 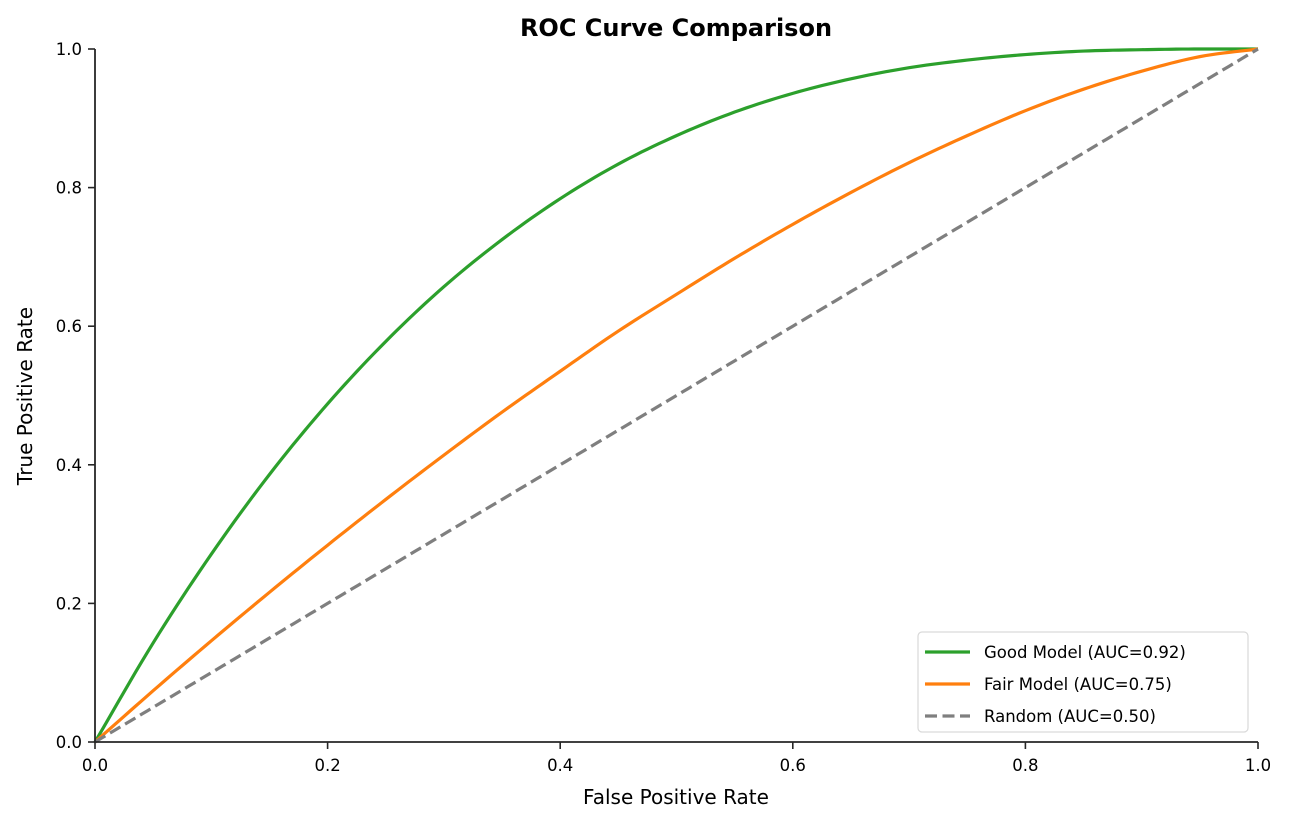 What do you see at coordinates (1070, 716) in the screenshot?
I see `legend-label: Random (AUC=0.50)` at bounding box center [1070, 716].